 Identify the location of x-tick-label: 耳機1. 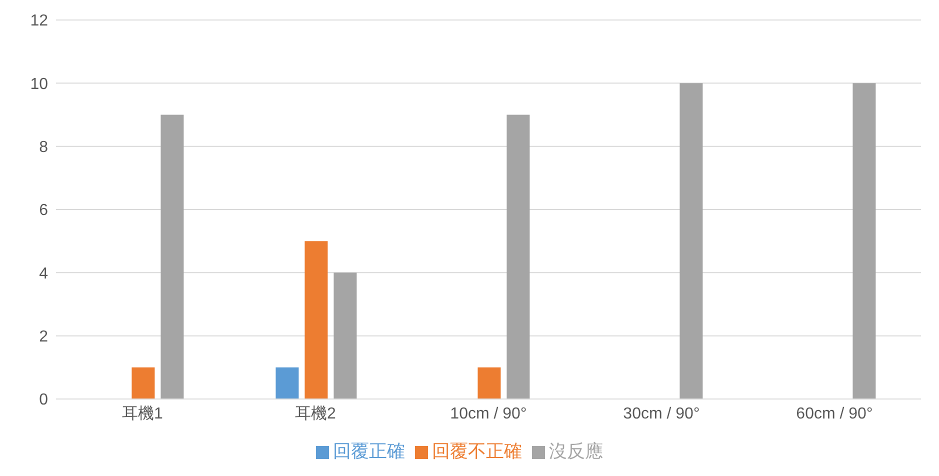
(143, 413).